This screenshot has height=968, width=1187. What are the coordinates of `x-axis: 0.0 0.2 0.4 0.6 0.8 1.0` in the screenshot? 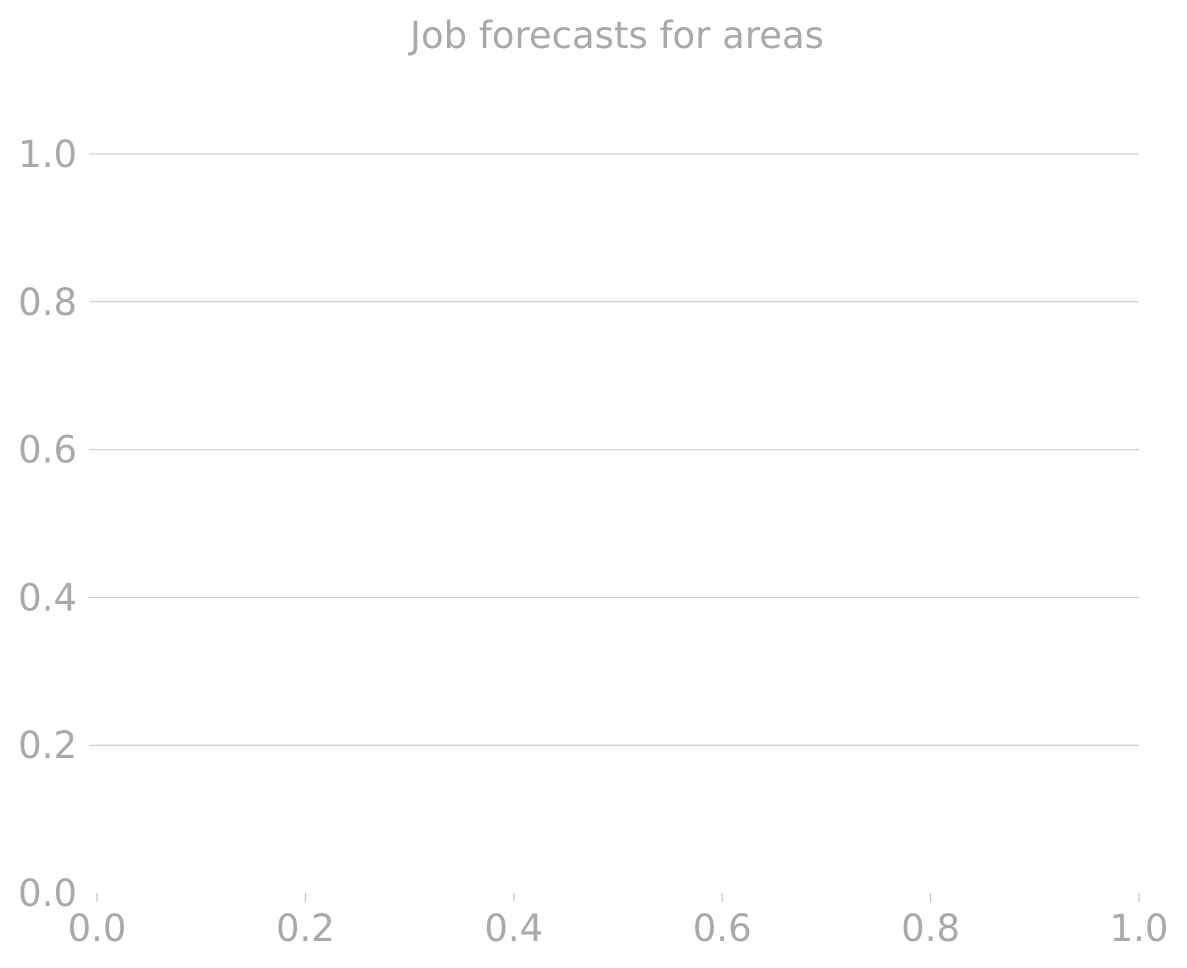 It's located at (618, 921).